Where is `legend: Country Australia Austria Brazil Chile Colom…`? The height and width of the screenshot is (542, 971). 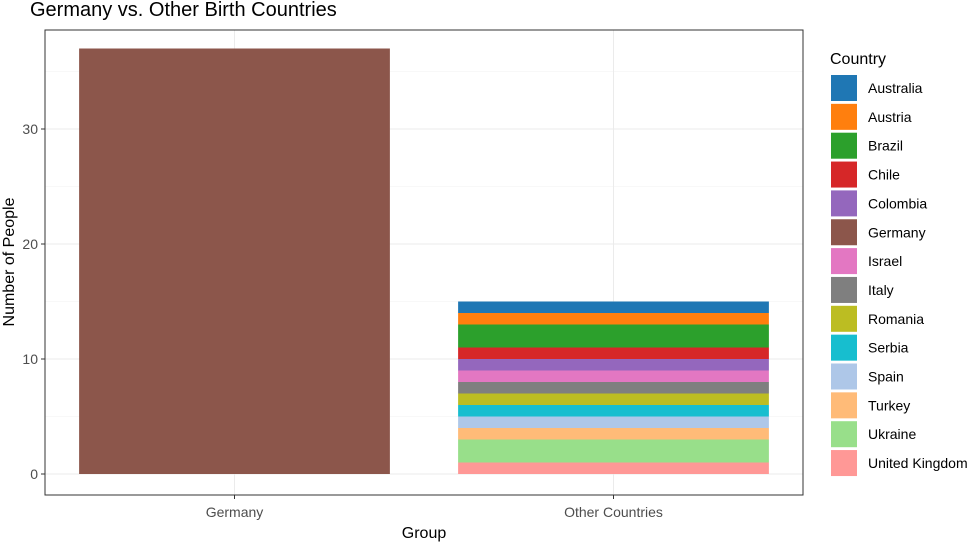 legend: Country Australia Austria Brazil Chile Colom… is located at coordinates (899, 264).